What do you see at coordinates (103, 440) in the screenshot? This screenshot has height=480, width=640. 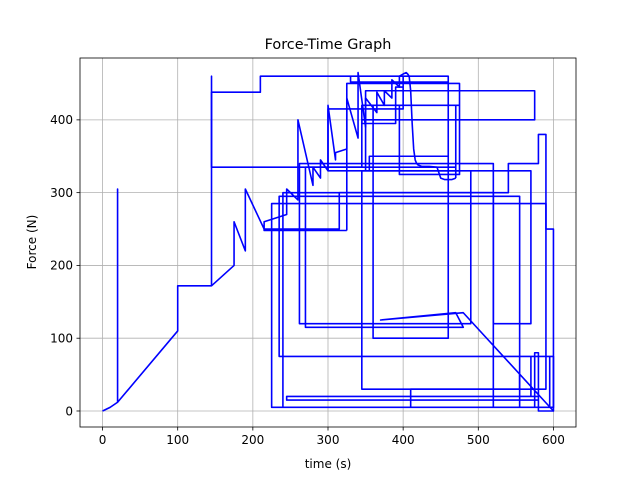 I see `x-tick-label: 0` at bounding box center [103, 440].